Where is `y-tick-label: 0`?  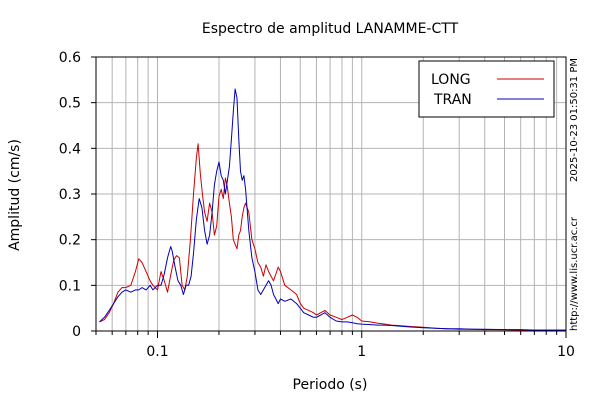 y-tick-label: 0 is located at coordinates (76, 332).